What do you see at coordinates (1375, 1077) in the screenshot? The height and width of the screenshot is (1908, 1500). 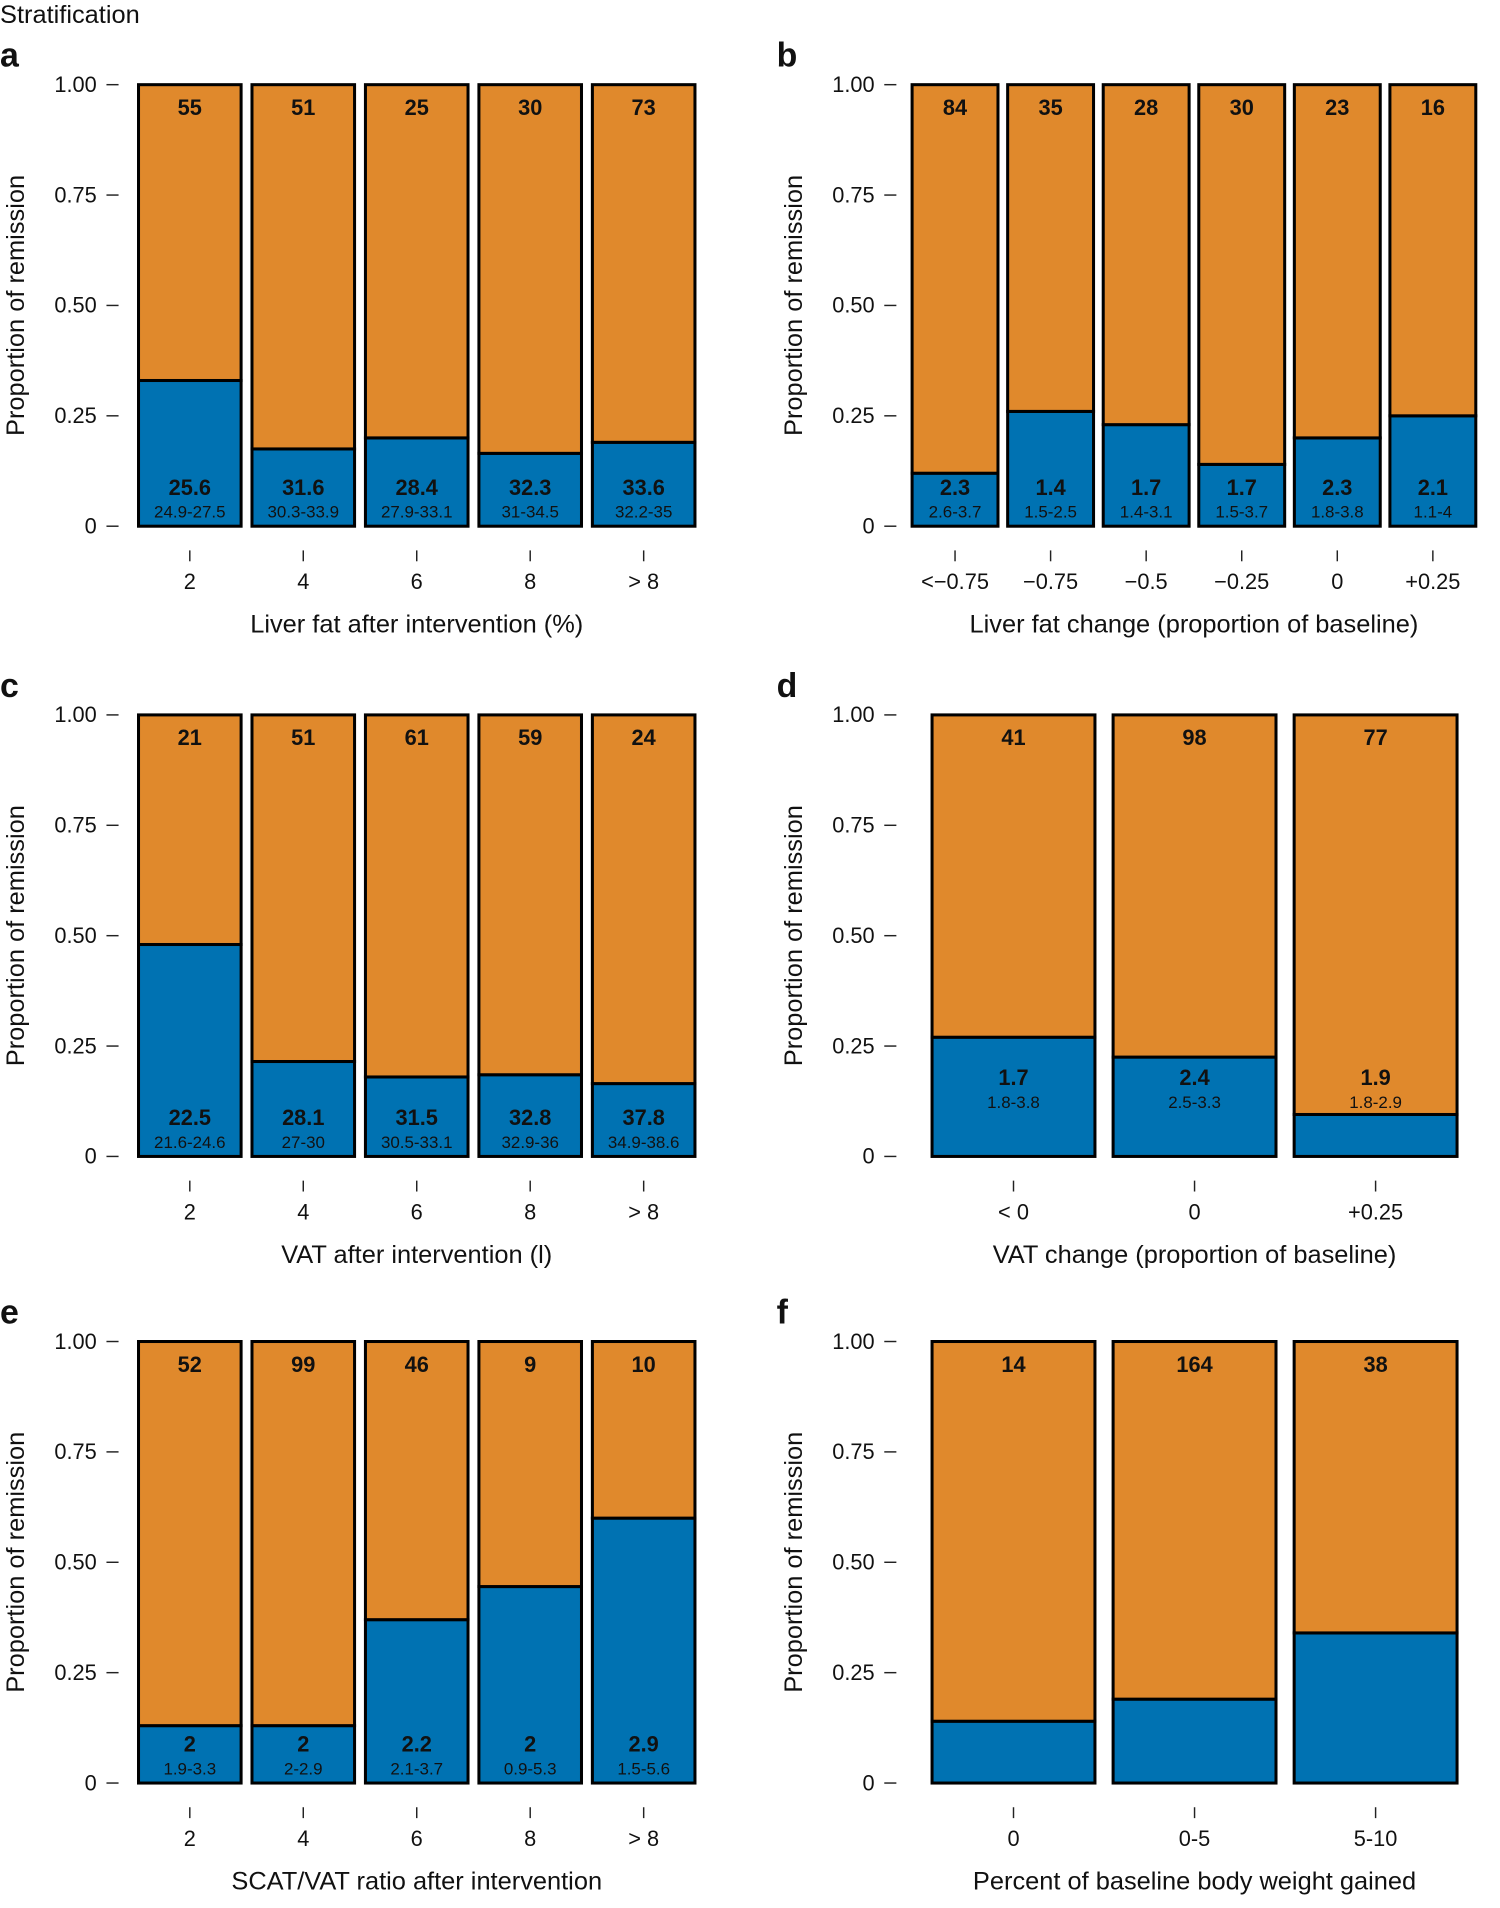 I see `median-label: 1.9` at bounding box center [1375, 1077].